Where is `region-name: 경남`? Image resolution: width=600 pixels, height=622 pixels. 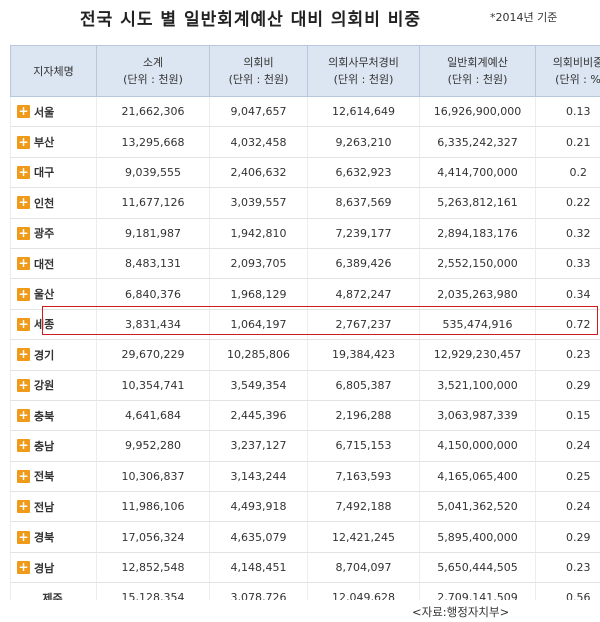
region-name: 경남 is located at coordinates (44, 568).